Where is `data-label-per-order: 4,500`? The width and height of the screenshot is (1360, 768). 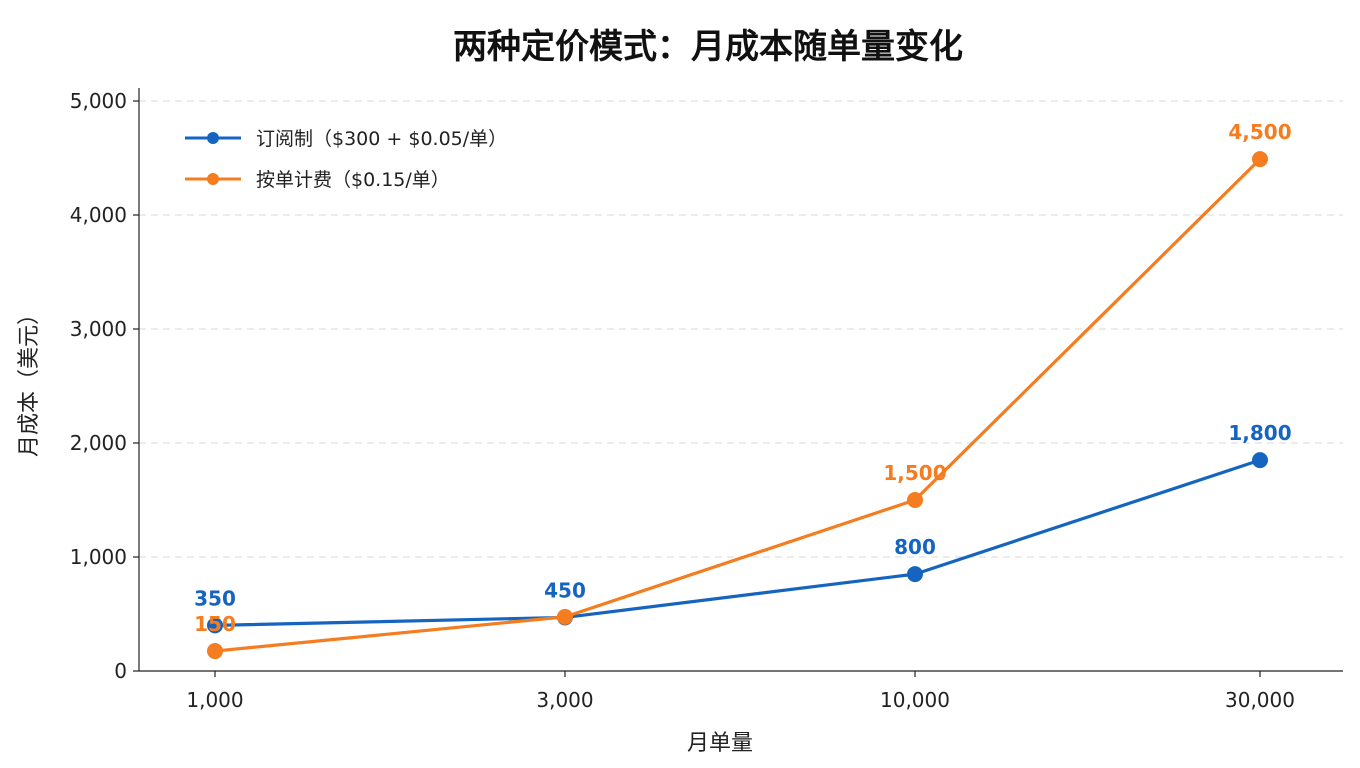 data-label-per-order: 4,500 is located at coordinates (1259, 132).